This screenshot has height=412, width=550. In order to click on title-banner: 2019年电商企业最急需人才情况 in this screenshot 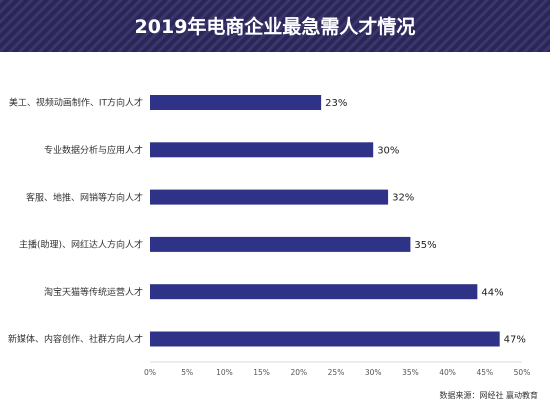, I will do `click(275, 26)`.